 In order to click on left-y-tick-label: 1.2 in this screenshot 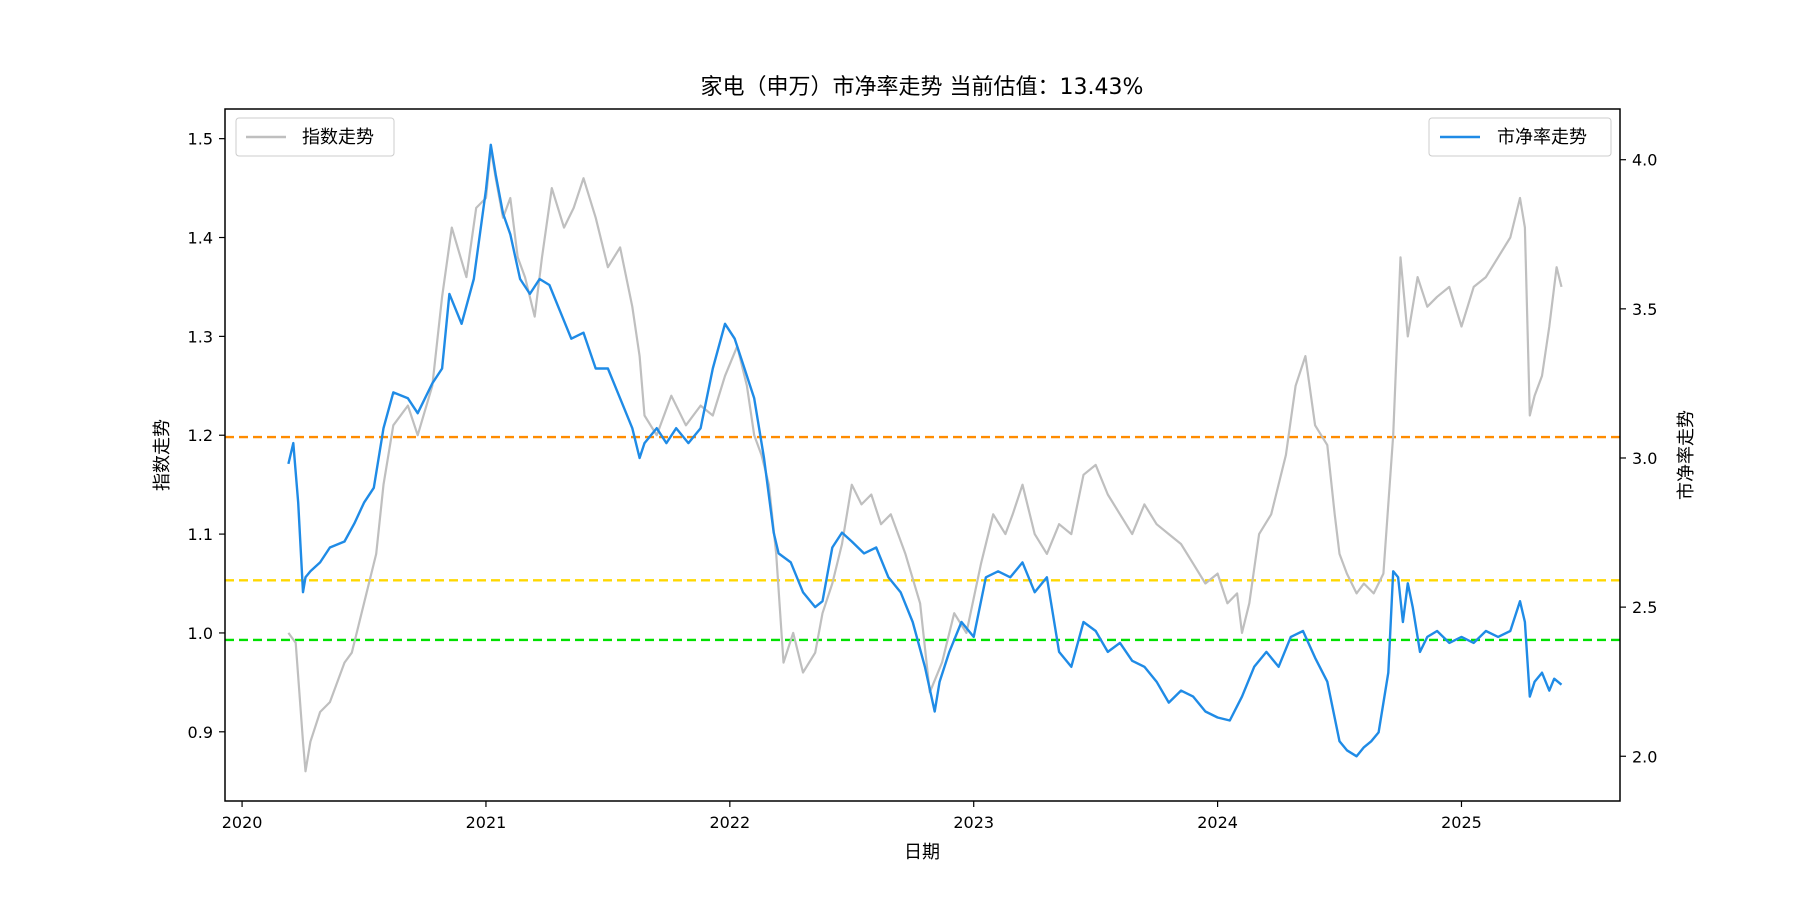, I will do `click(200, 435)`.